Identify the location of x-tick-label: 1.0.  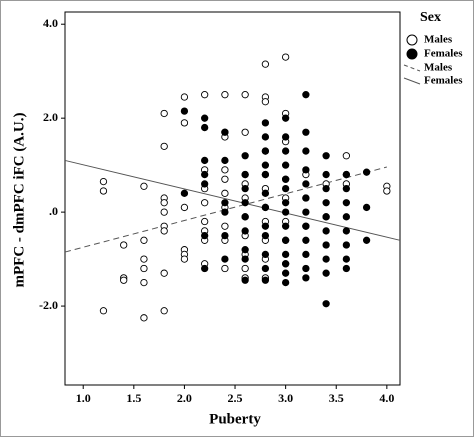
(83, 398).